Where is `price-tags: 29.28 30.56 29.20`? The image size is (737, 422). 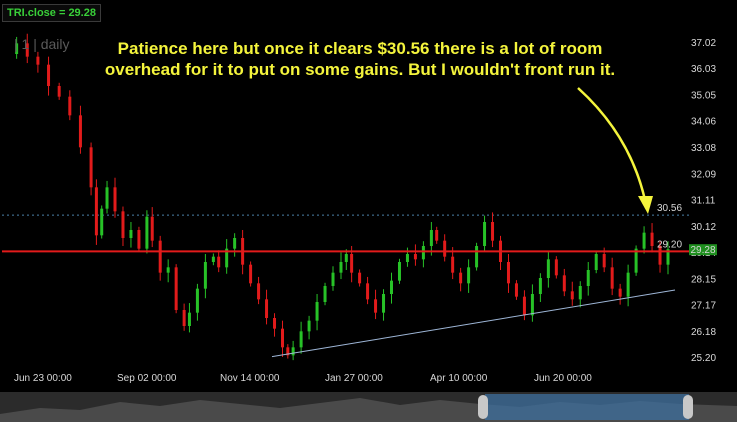 price-tags: 29.28 30.56 29.20 is located at coordinates (687, 229).